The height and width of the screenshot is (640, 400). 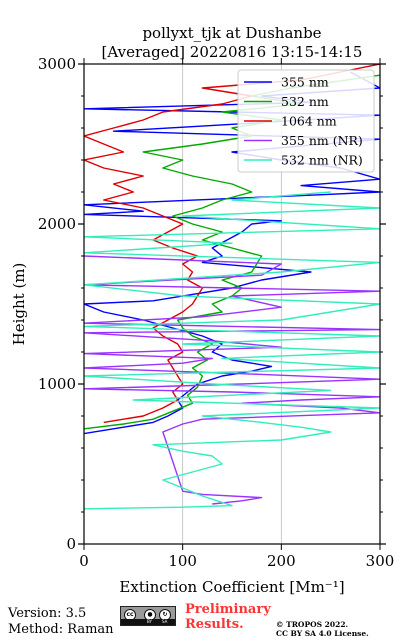 What do you see at coordinates (305, 82) in the screenshot?
I see `legend-label-0: 355 nm` at bounding box center [305, 82].